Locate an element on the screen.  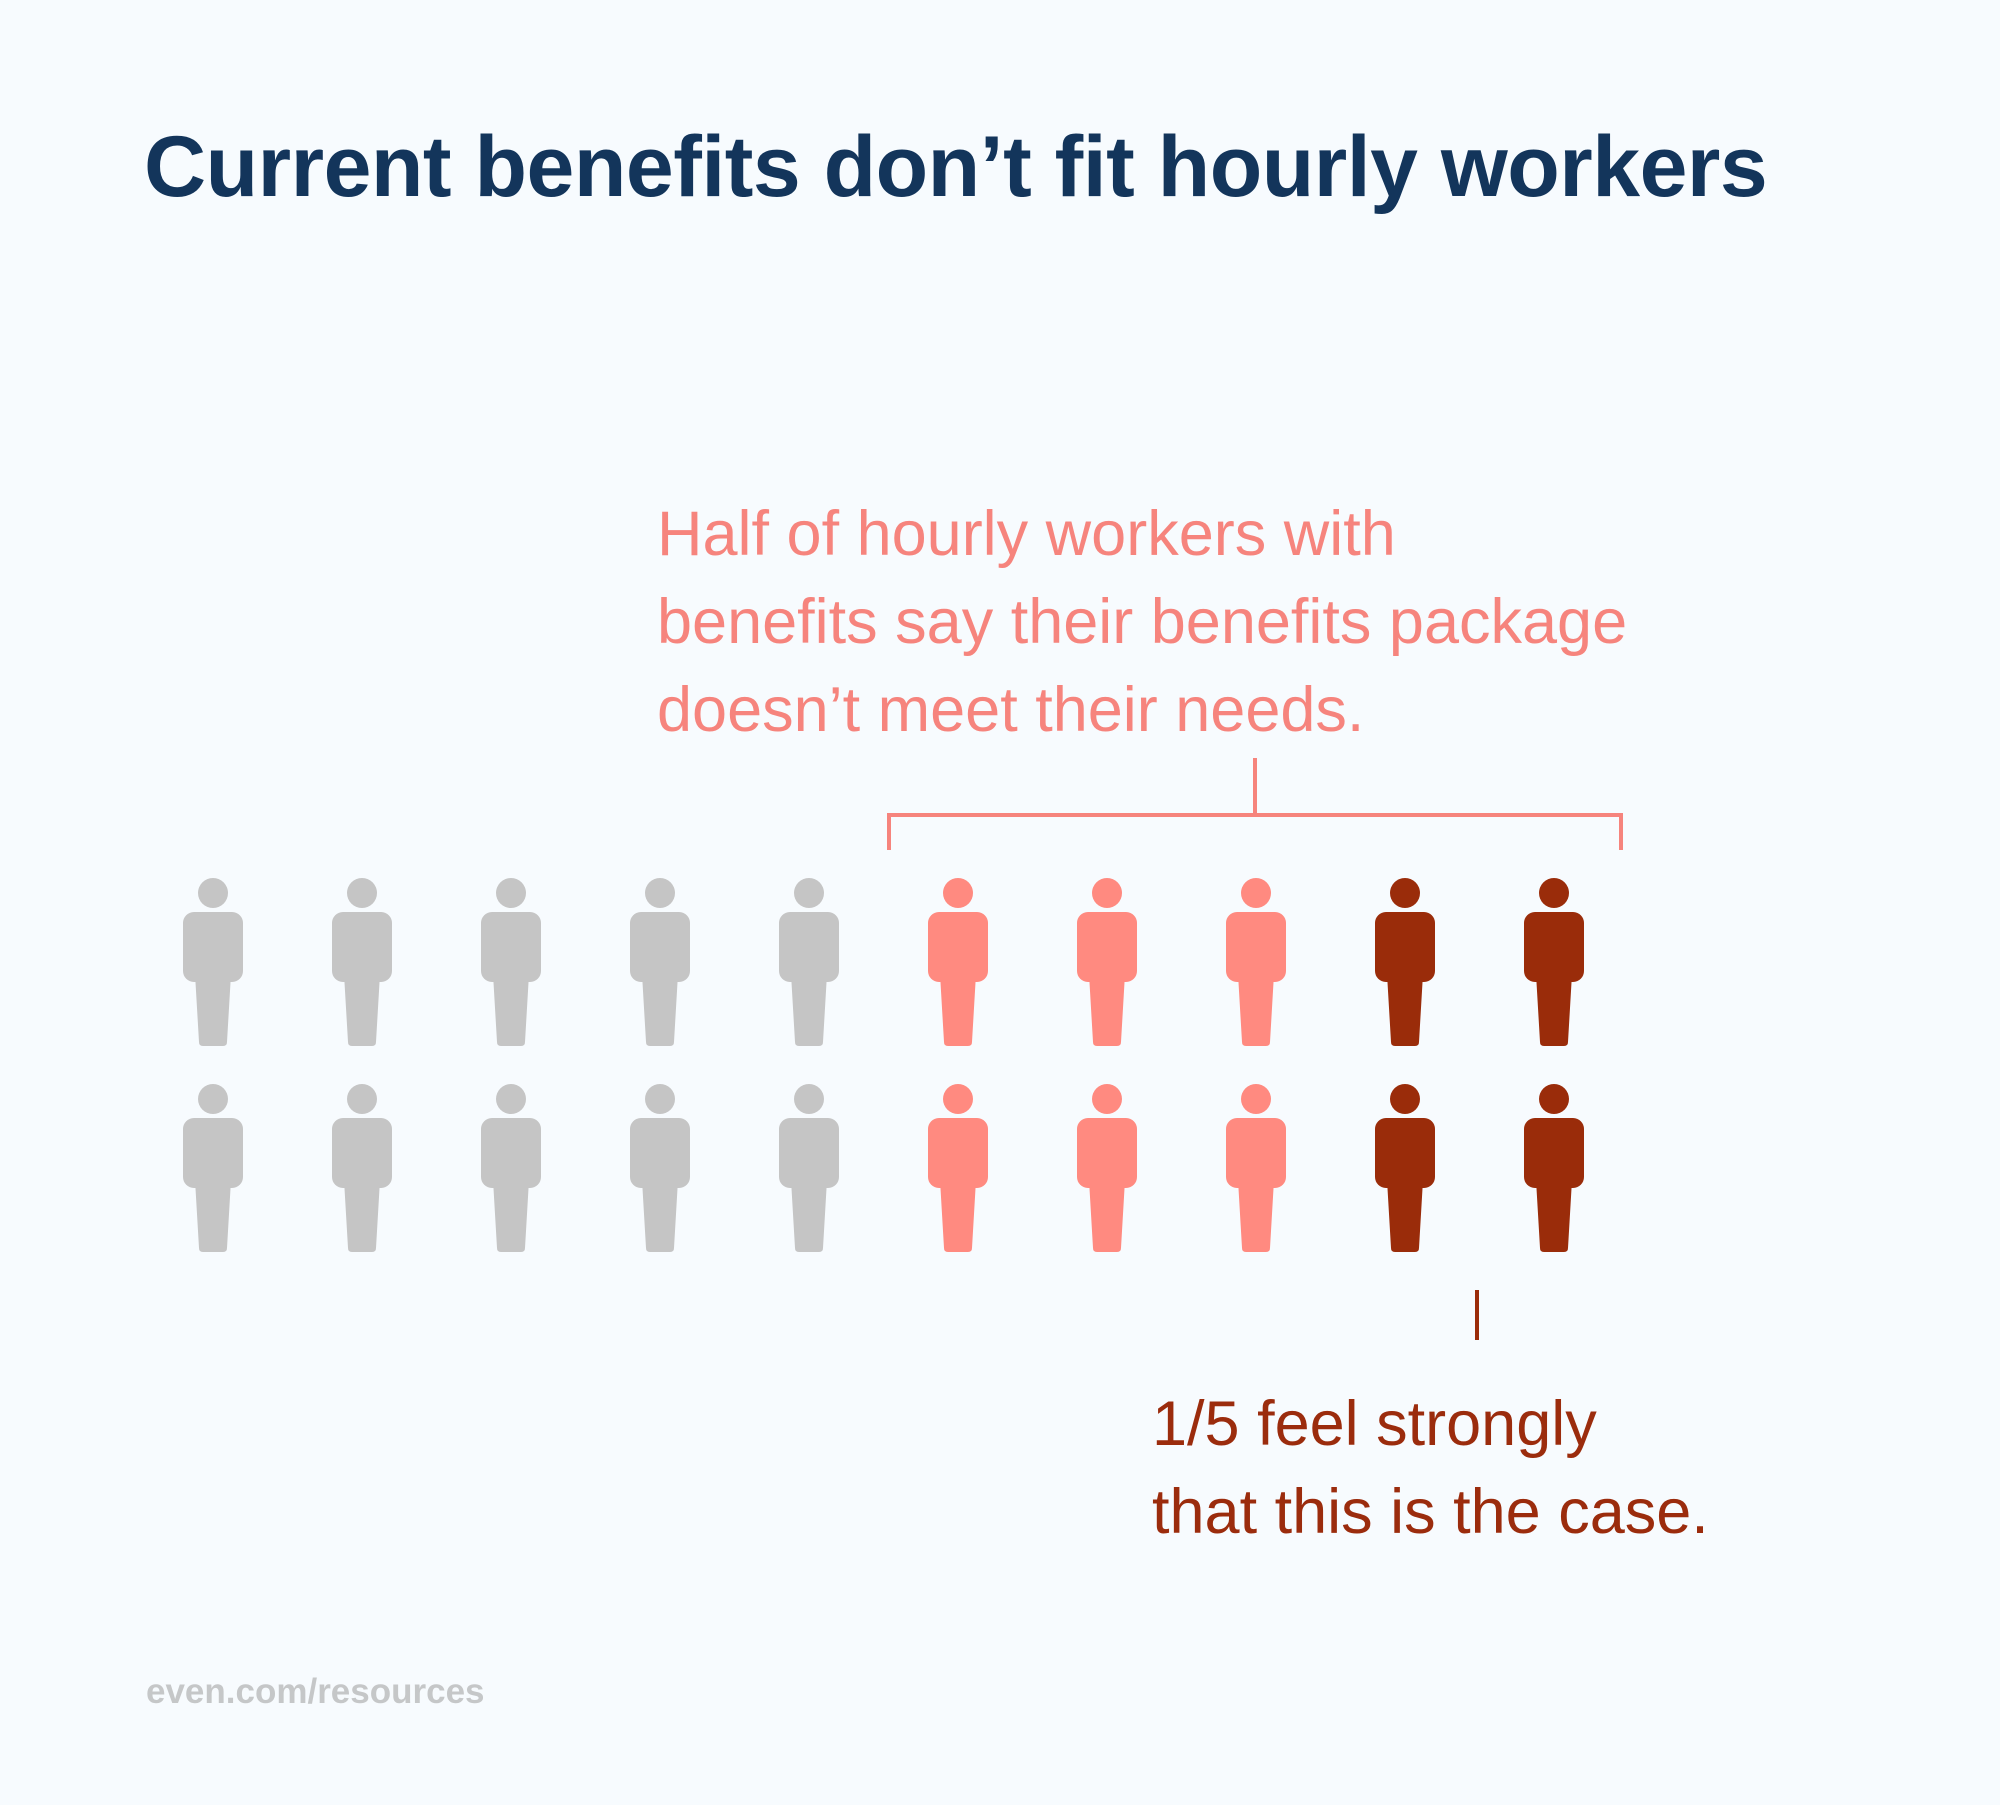
person-icon-other-r1-c1 is located at coordinates (213, 962).